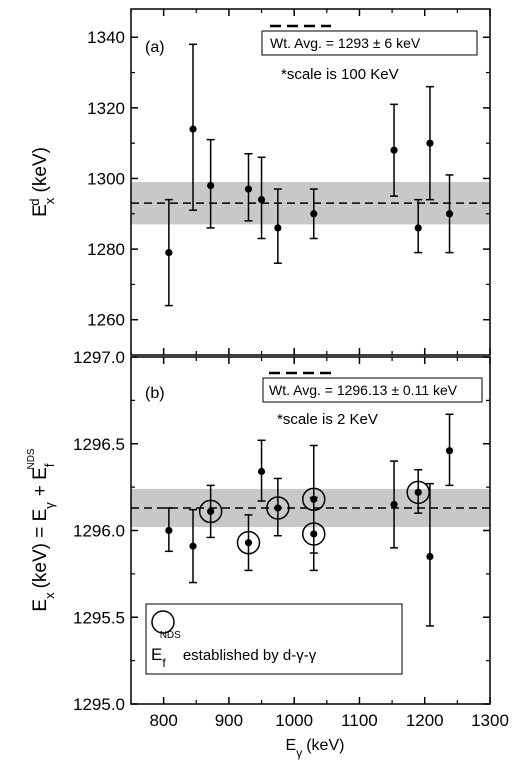 This screenshot has width=513, height=765. I want to click on x-tick-label: 1200, so click(425, 720).